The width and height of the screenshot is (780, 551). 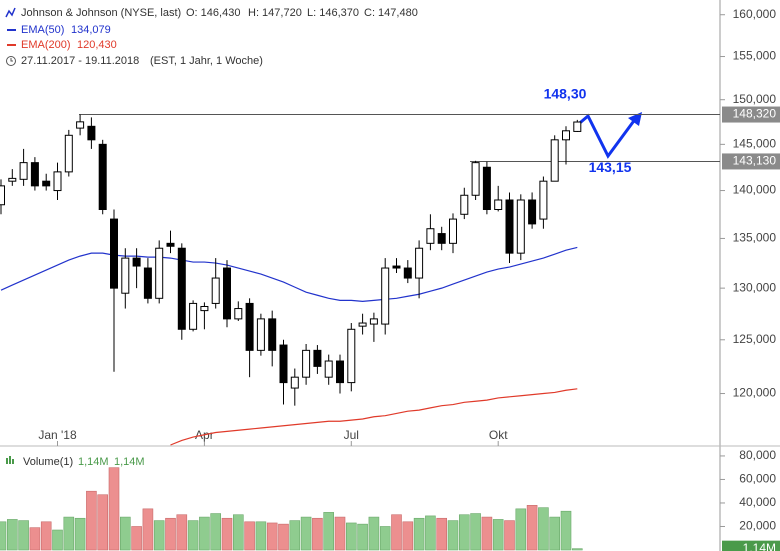 I want to click on y-tick-label: 120,000, so click(x=755, y=393).